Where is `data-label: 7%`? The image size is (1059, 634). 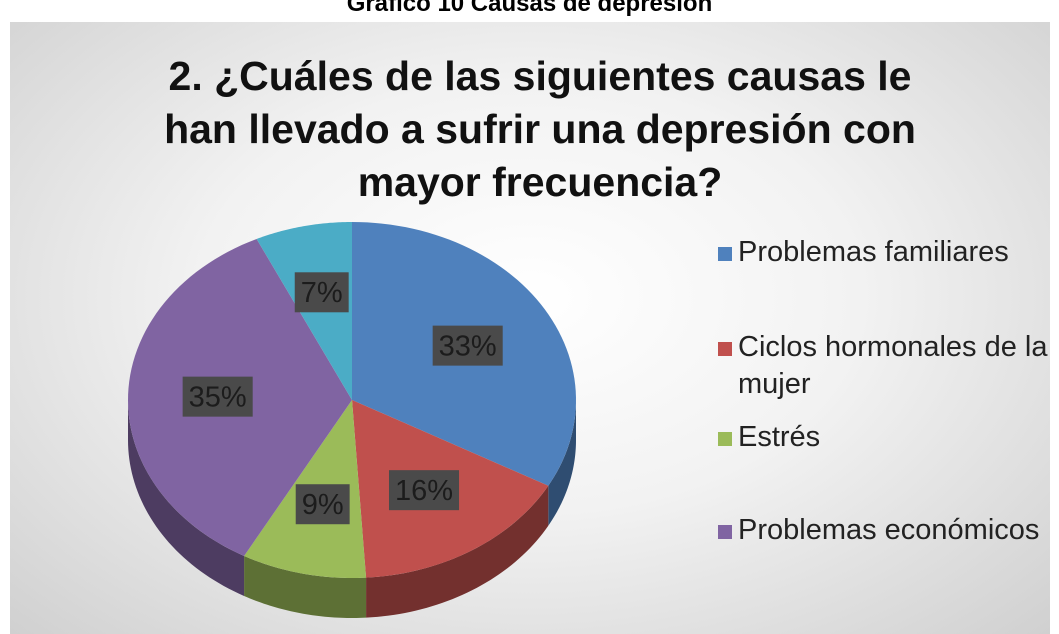 data-label: 7% is located at coordinates (321, 292).